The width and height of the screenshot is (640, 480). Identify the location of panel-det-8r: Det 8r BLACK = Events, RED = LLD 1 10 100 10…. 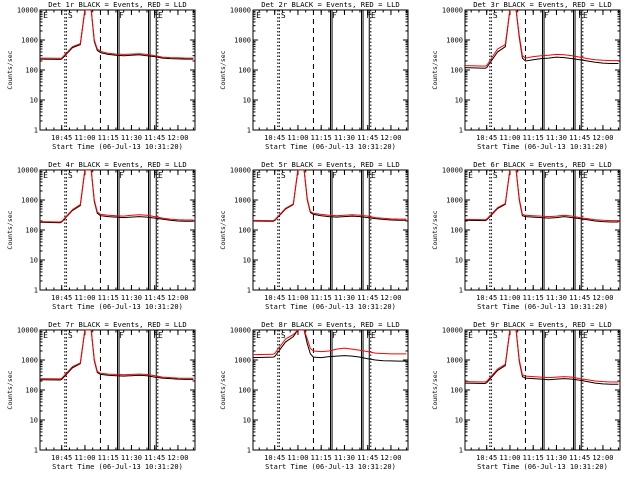
(314, 395).